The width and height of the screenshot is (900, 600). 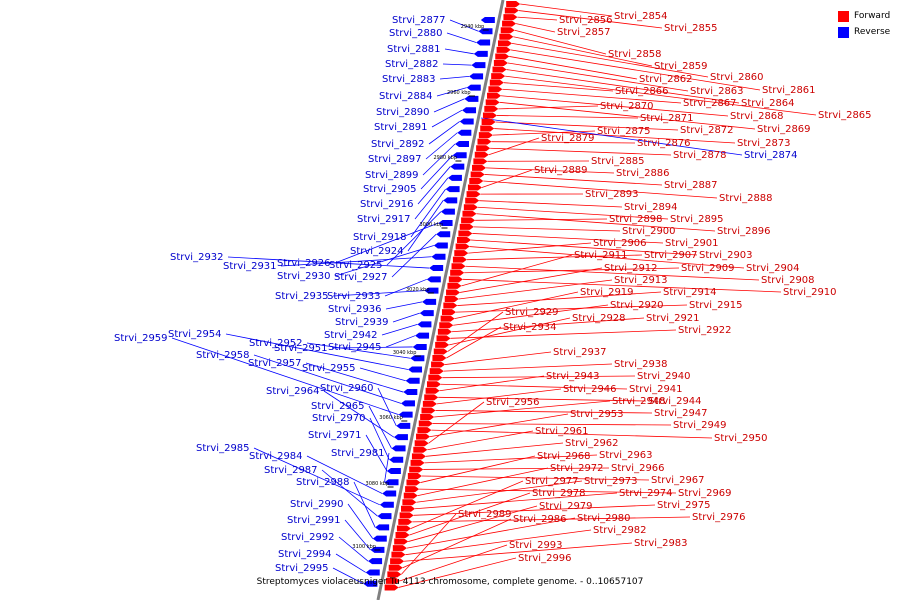 I want to click on forward-gene-label: Strvi_2900, so click(x=649, y=231).